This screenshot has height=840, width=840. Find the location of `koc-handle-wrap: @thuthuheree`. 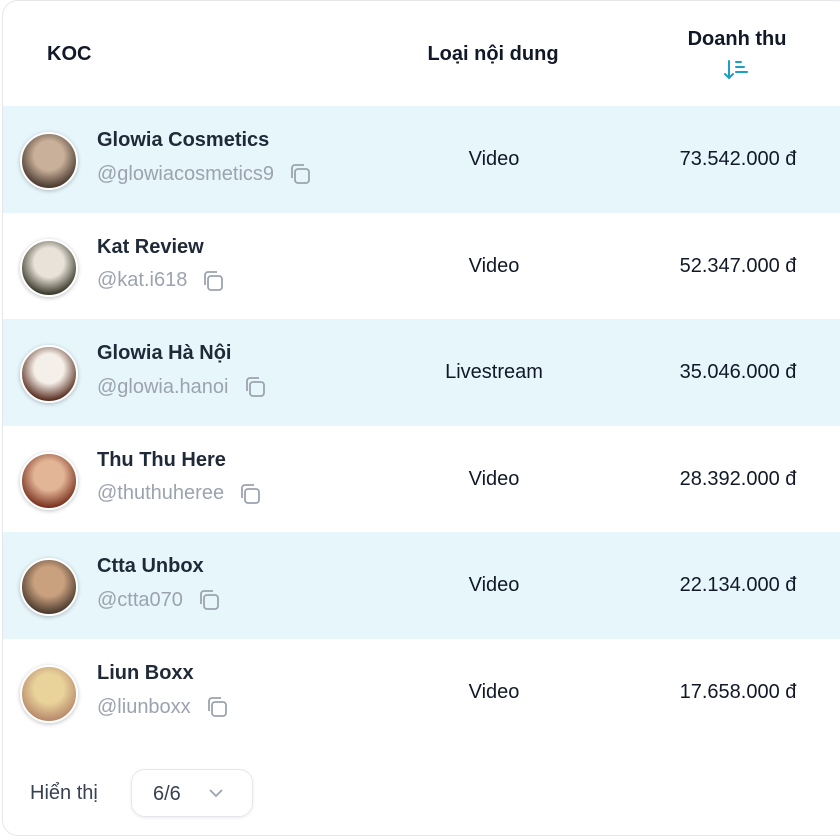

koc-handle-wrap: @thuthuheree is located at coordinates (179, 494).